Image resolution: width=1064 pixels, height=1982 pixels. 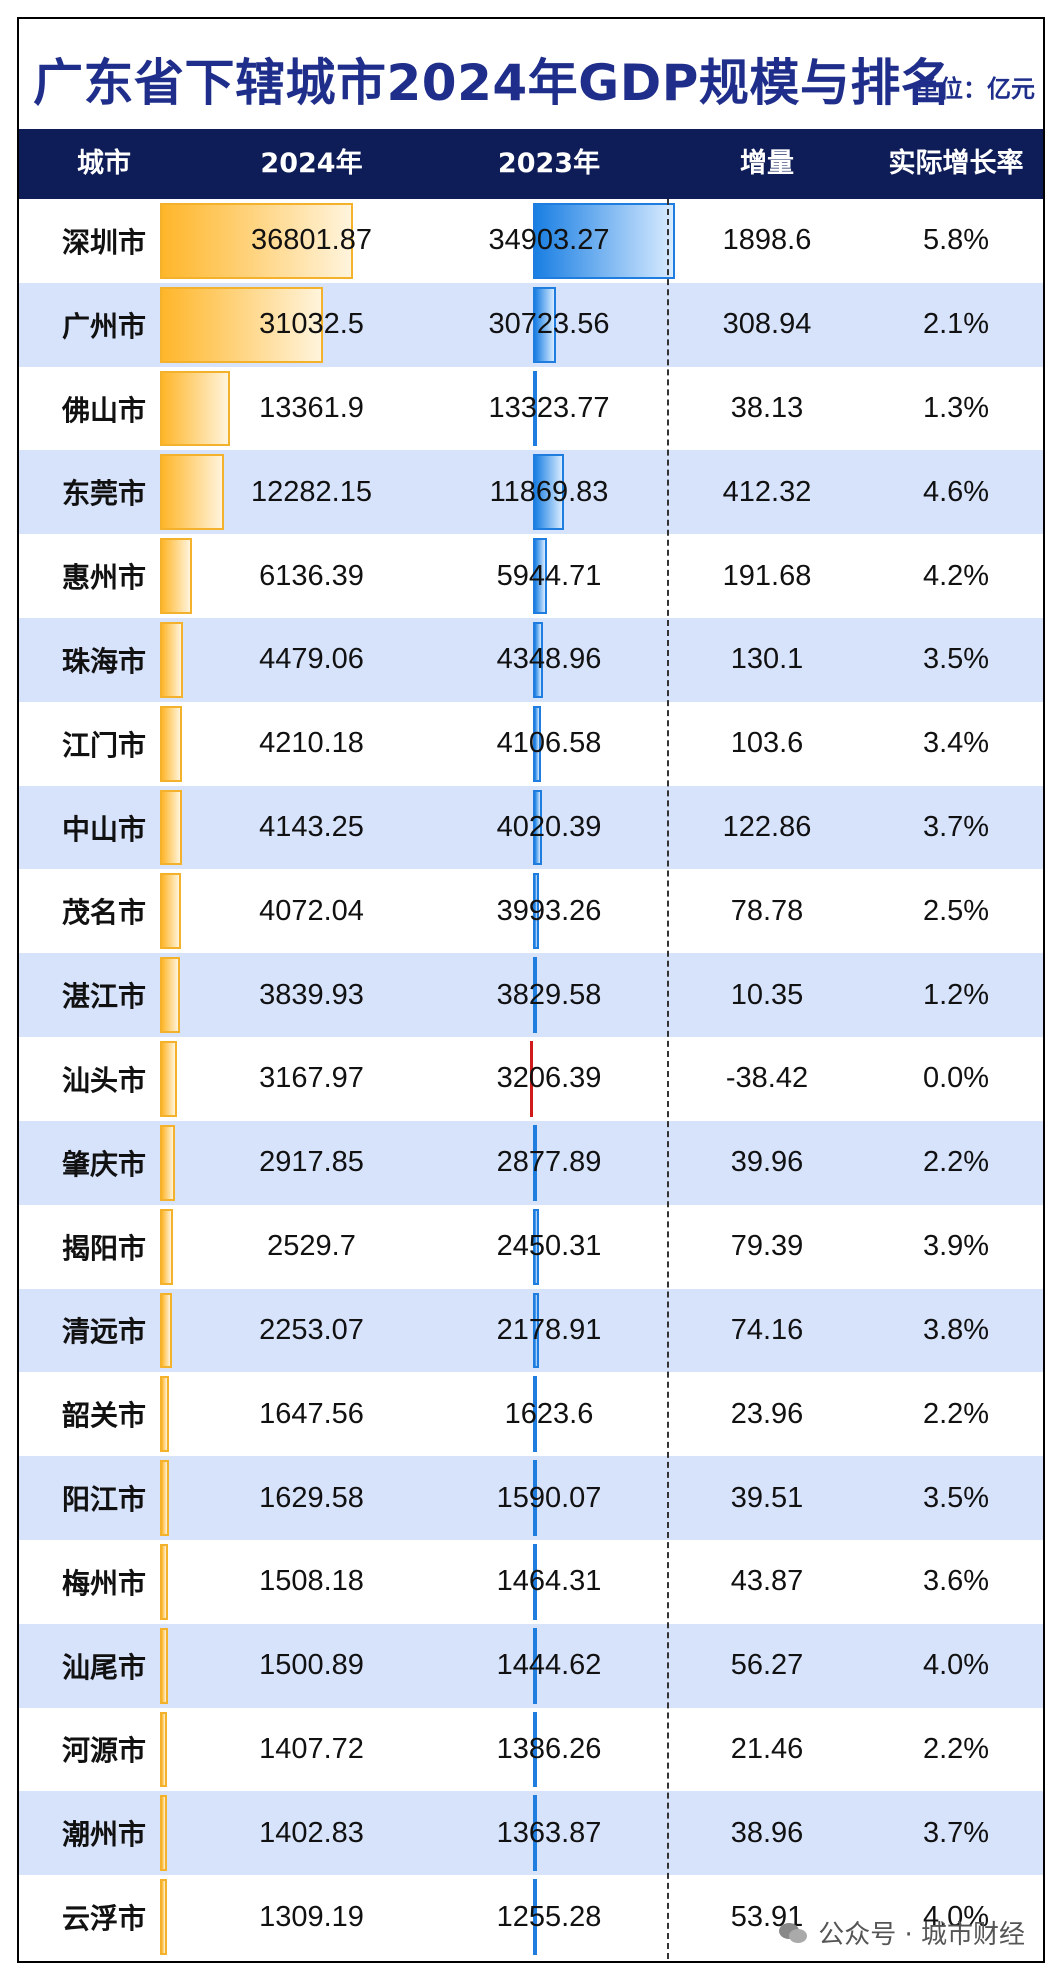 What do you see at coordinates (103, 1416) in the screenshot?
I see `city-name: 韶关市` at bounding box center [103, 1416].